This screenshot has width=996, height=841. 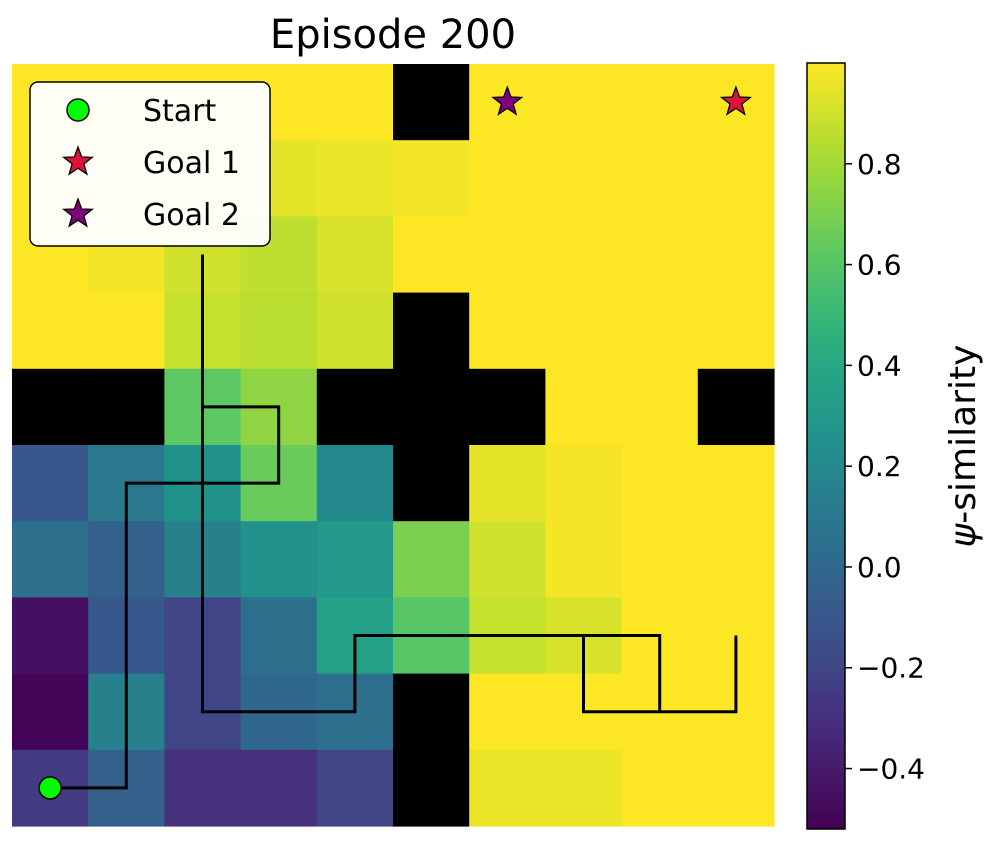 I want to click on chart-title: Episode 200, so click(x=393, y=35).